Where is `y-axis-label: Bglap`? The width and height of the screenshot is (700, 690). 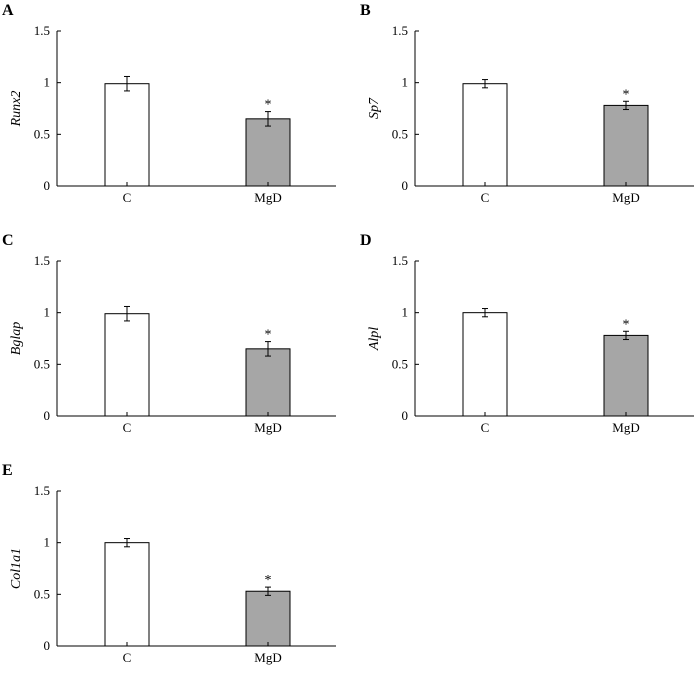 y-axis-label: Bglap is located at coordinates (16, 338).